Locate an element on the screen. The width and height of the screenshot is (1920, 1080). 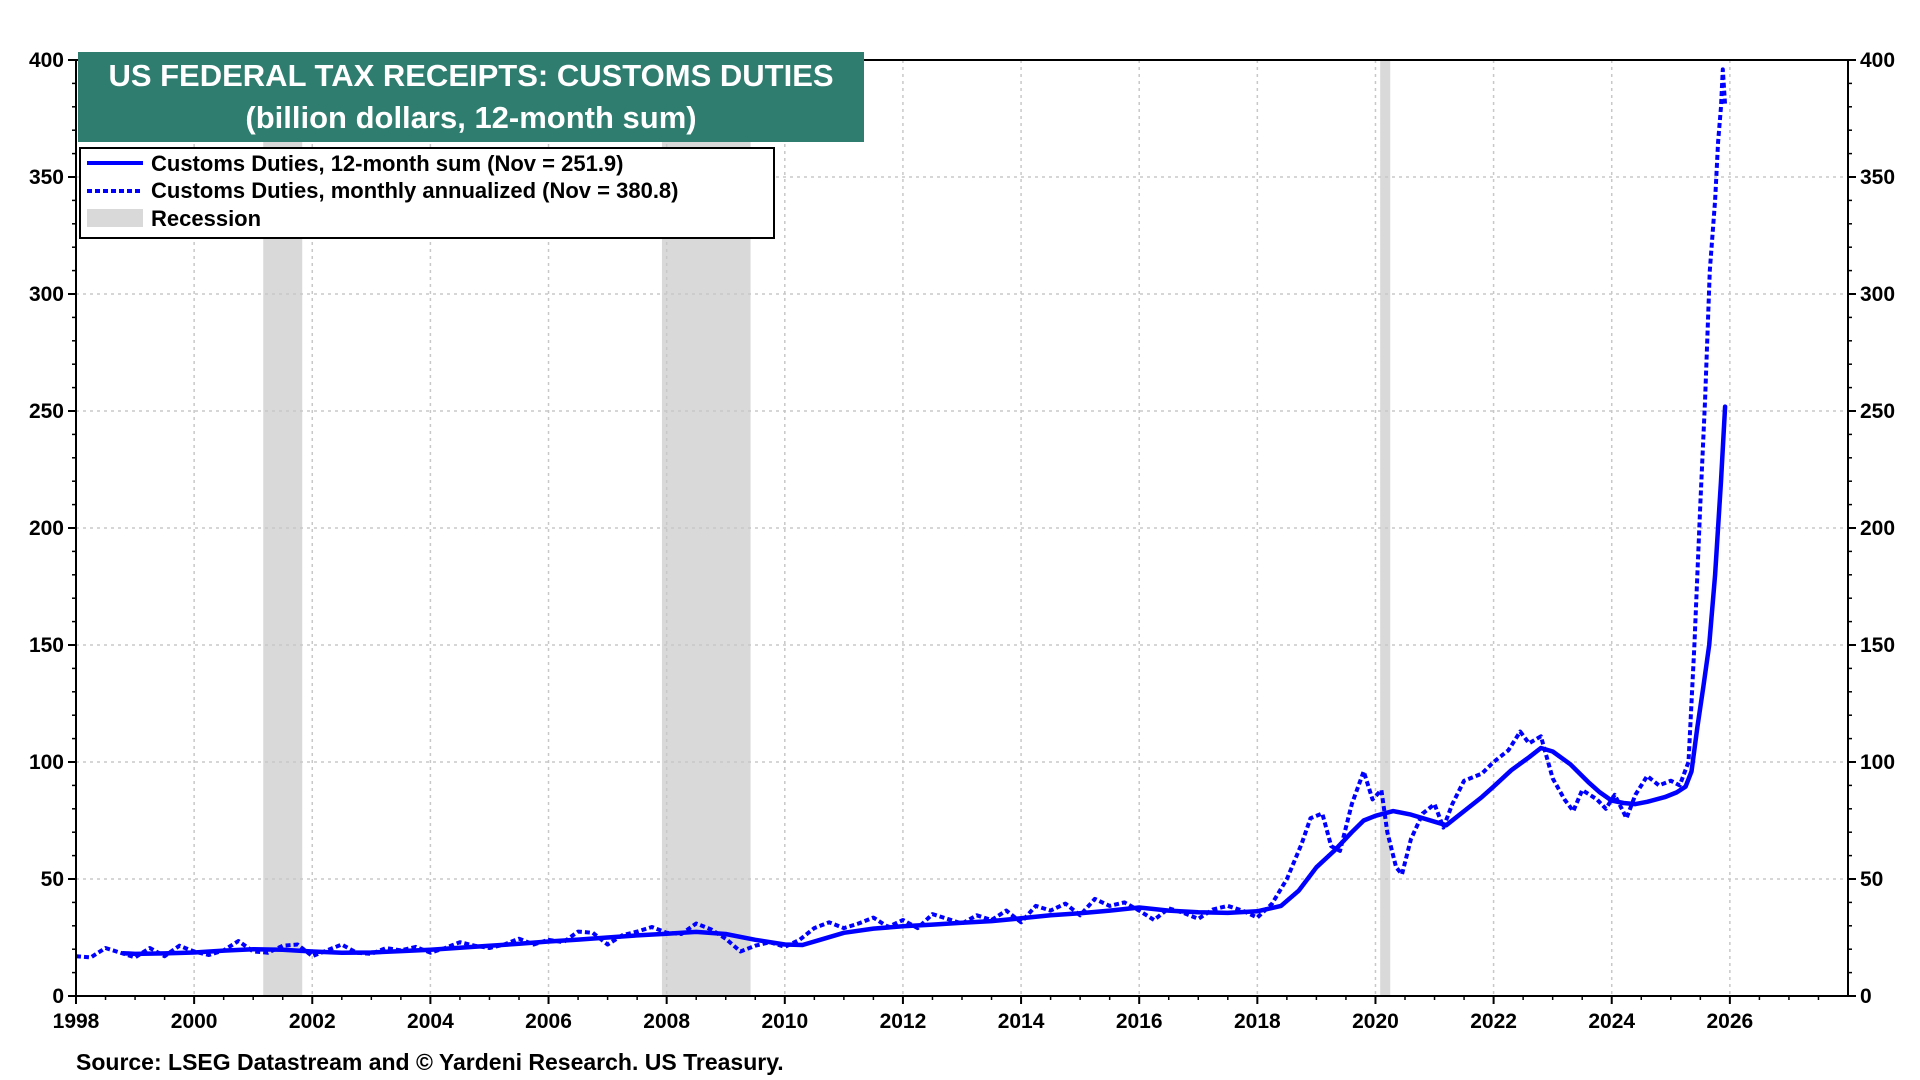
legend-label-recession: Recession is located at coordinates (206, 218).